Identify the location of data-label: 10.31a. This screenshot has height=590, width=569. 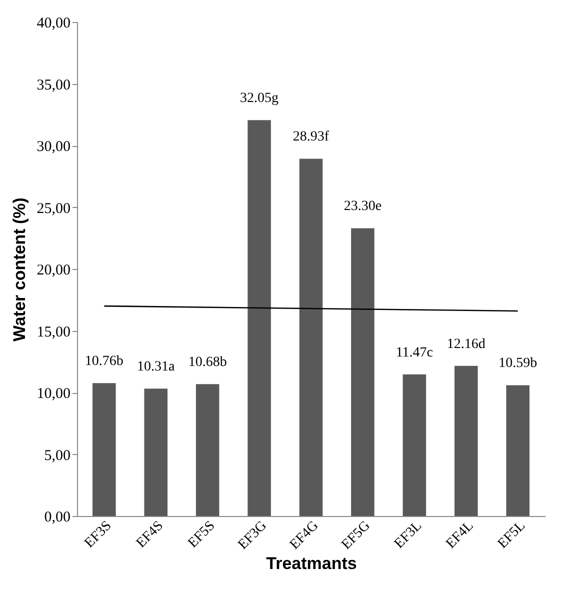
(156, 367).